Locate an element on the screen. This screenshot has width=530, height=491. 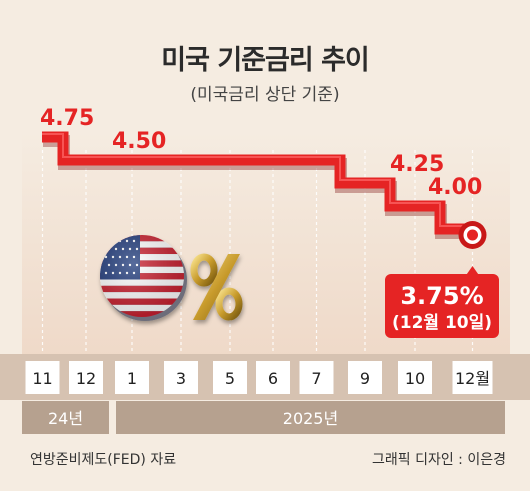
end-marker is located at coordinates (472, 235).